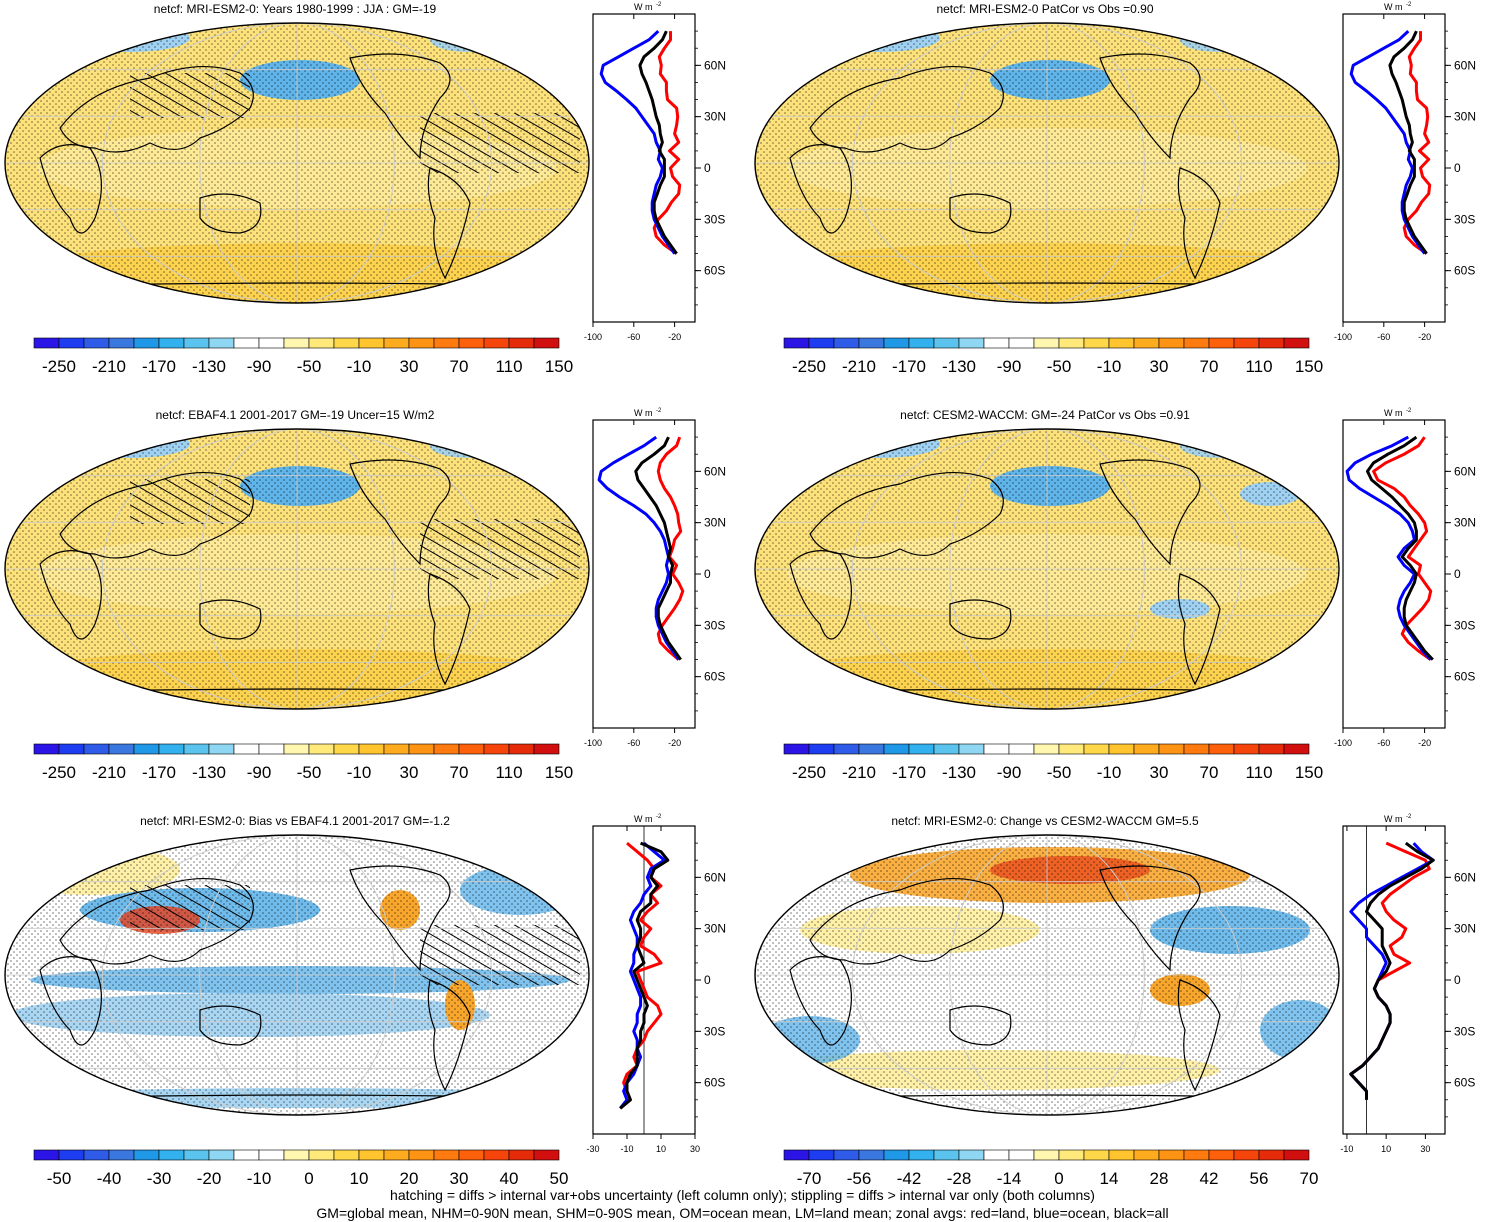 This screenshot has width=1485, height=1222. What do you see at coordinates (1346, 1149) in the screenshot?
I see `zonal-xtick-label: -10` at bounding box center [1346, 1149].